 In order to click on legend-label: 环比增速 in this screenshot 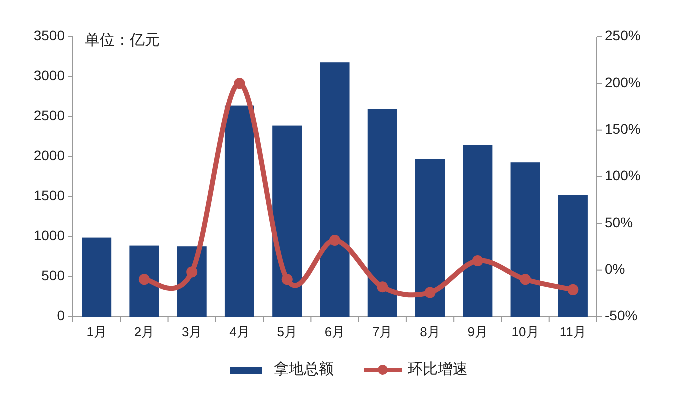, I will do `click(438, 369)`.